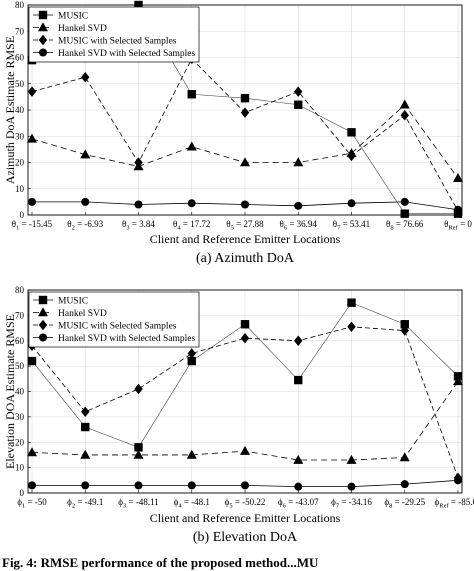  I want to click on y-tick-label: 70, so click(20, 315).